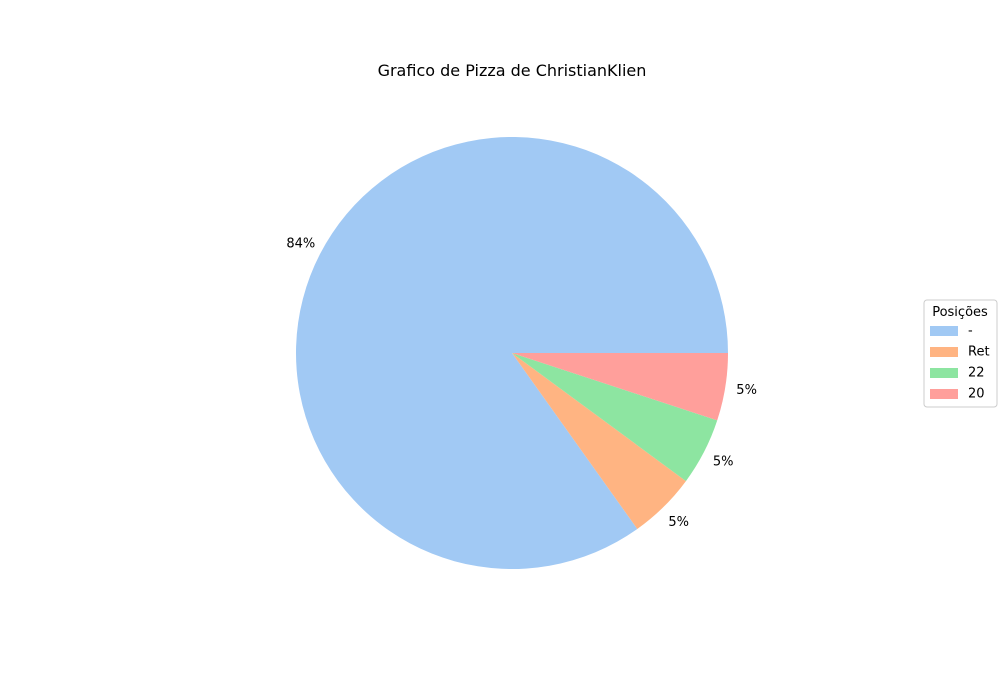  I want to click on legend-items: - Ret 22 20, so click(960, 363).